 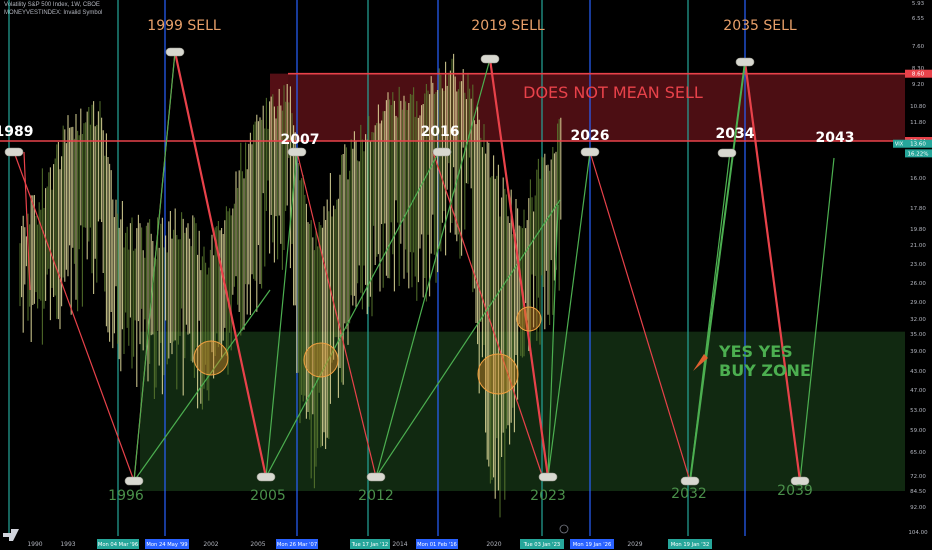 I want to click on symbol-tag-text: VIX, so click(x=899, y=145).